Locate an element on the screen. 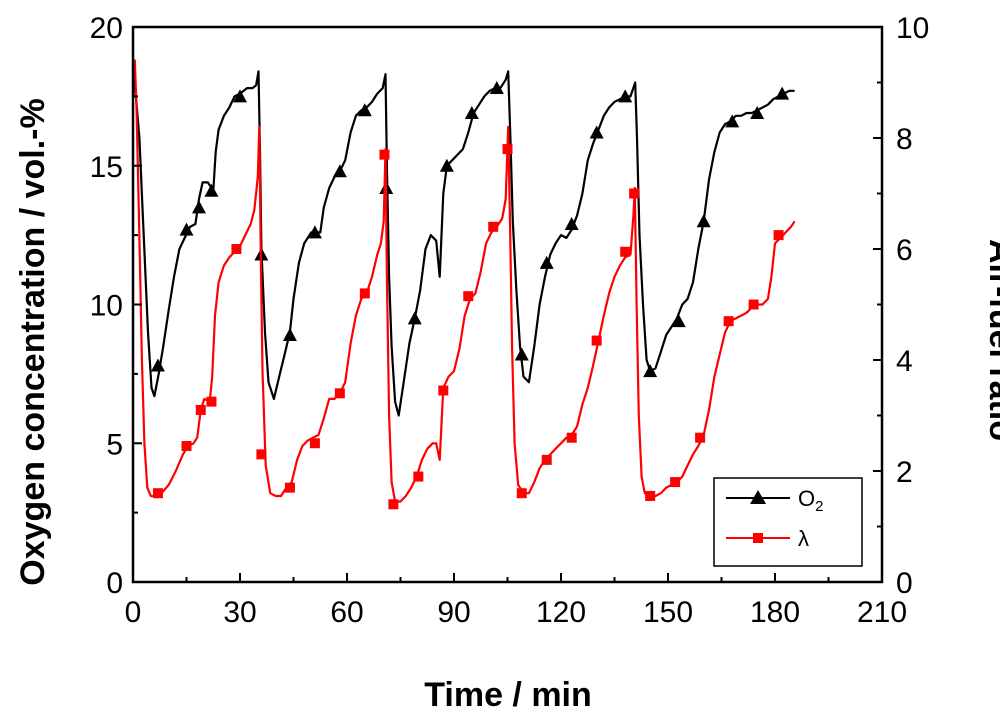 Image resolution: width=1000 pixels, height=721 pixels. y-right-tick-label: 2 is located at coordinates (904, 472).